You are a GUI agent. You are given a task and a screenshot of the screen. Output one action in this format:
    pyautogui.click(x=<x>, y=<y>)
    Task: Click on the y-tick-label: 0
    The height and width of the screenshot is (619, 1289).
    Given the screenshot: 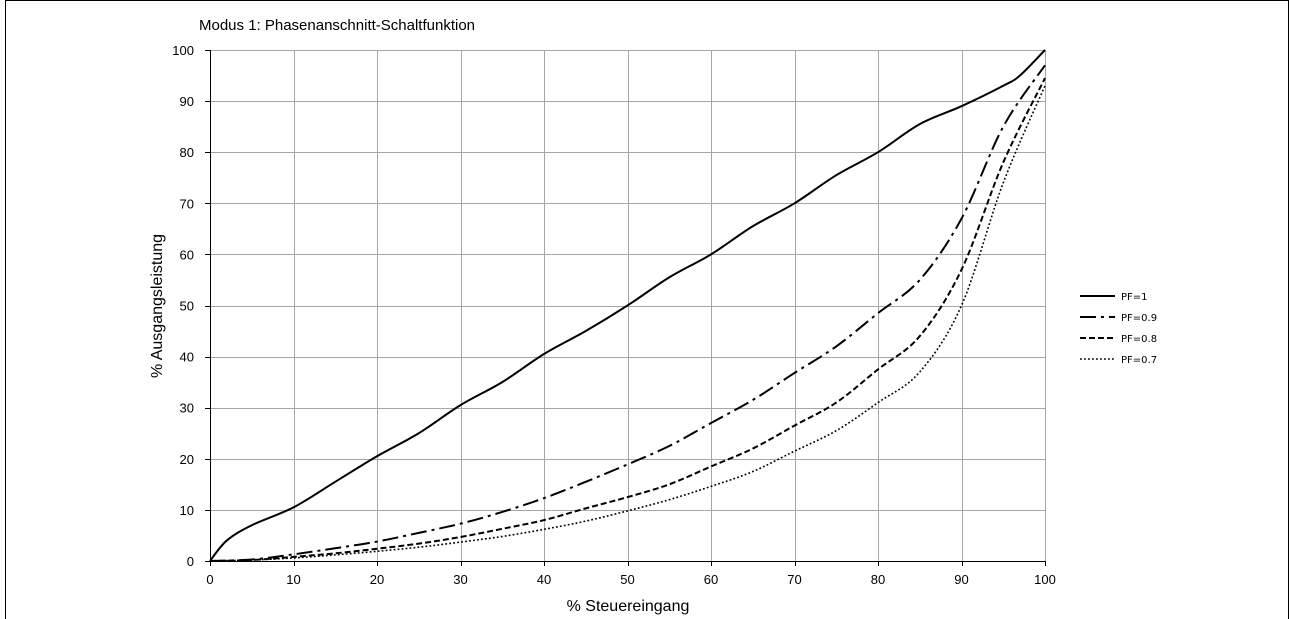 What is the action you would take?
    pyautogui.click(x=190, y=561)
    